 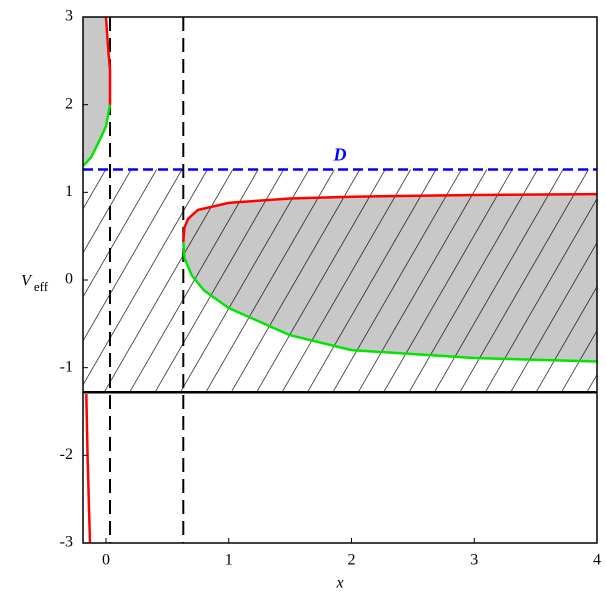 What do you see at coordinates (339, 583) in the screenshot?
I see `x-axis-label: x` at bounding box center [339, 583].